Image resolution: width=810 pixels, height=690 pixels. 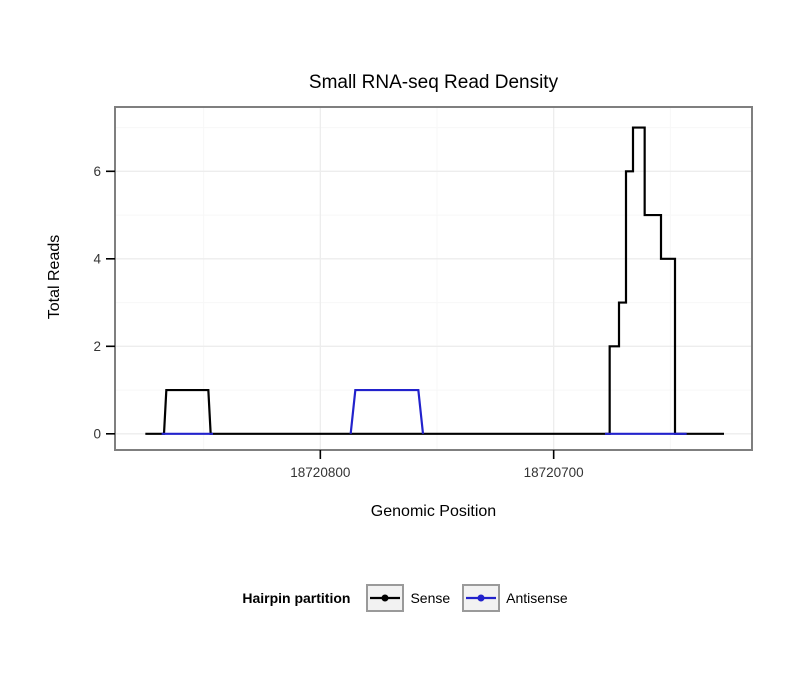 I want to click on legend: Hairpin partition Sense Antisense, so click(x=405, y=598).